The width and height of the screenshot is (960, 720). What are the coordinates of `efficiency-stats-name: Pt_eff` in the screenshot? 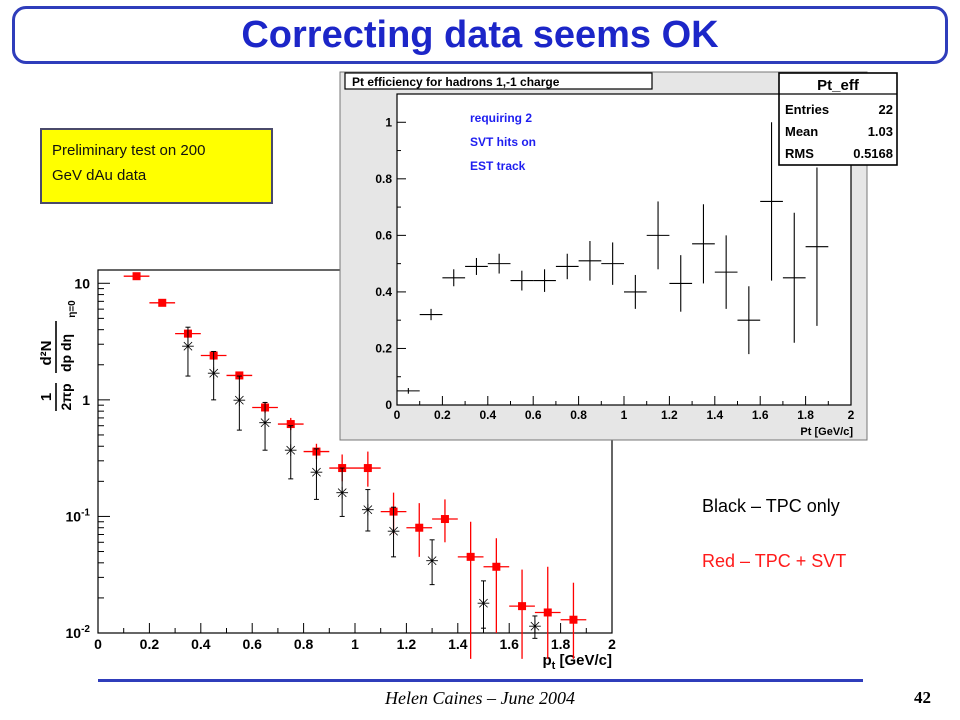 It's located at (838, 85).